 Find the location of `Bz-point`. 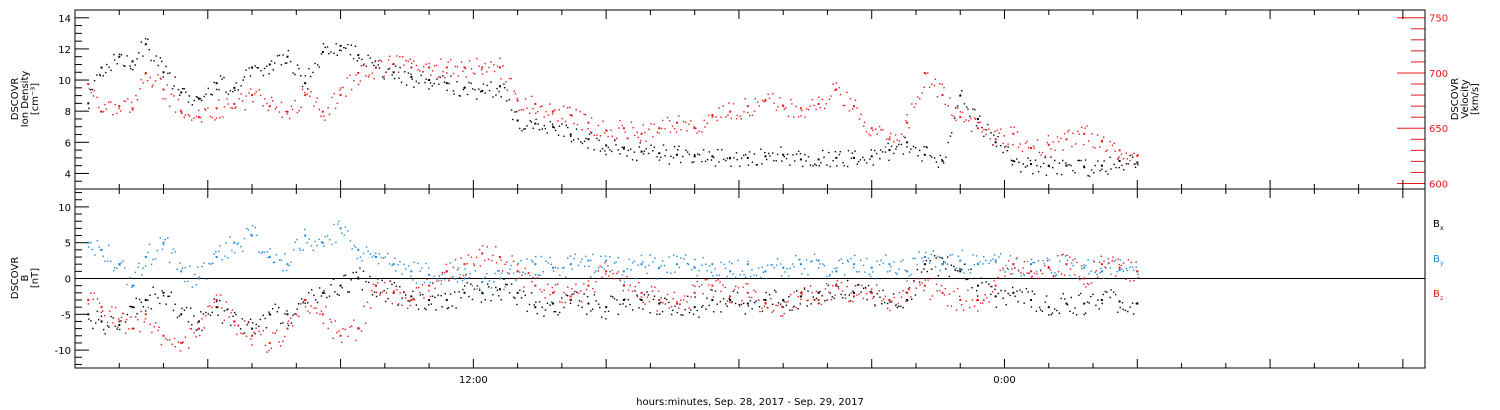

Bz-point is located at coordinates (765, 303).